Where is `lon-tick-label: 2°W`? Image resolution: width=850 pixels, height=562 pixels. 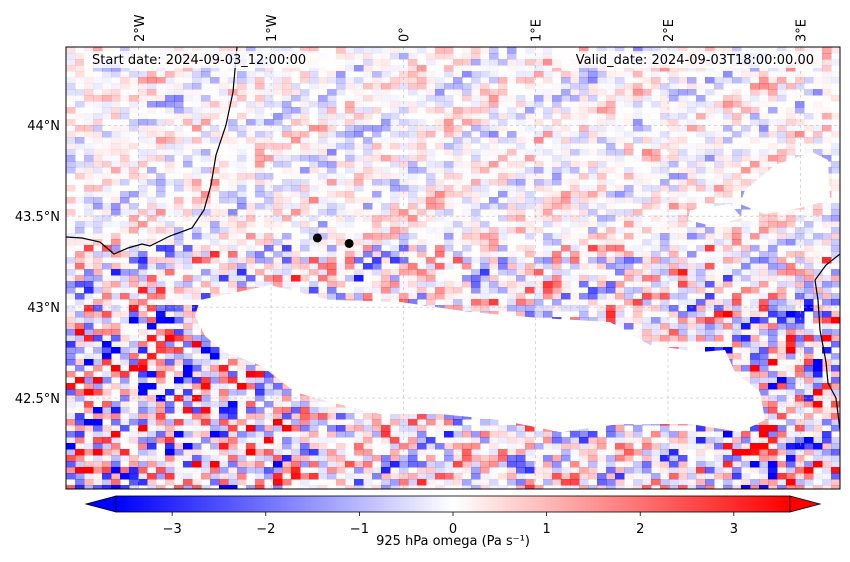 lon-tick-label: 2°W is located at coordinates (140, 28).